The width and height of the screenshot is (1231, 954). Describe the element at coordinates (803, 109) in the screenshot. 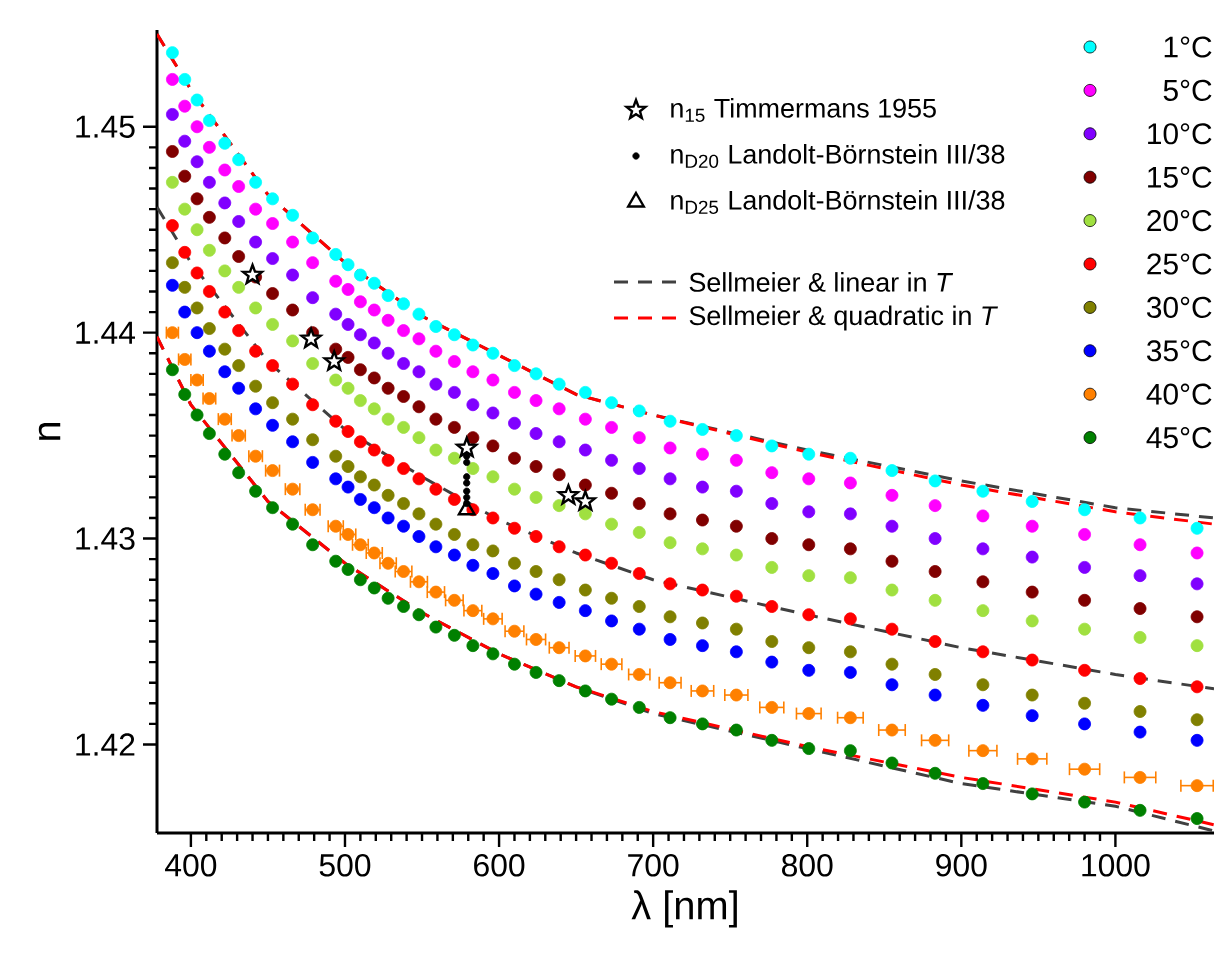

I see `legend-label: n$_{15}$ Timmermans 1955` at that location.